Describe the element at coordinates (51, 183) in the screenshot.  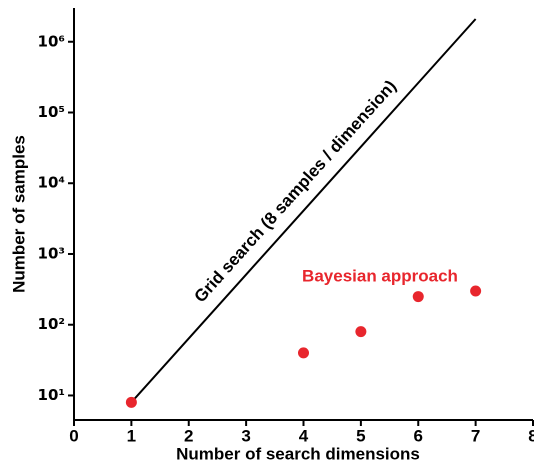
I see `y-tick-label: 10⁴` at that location.